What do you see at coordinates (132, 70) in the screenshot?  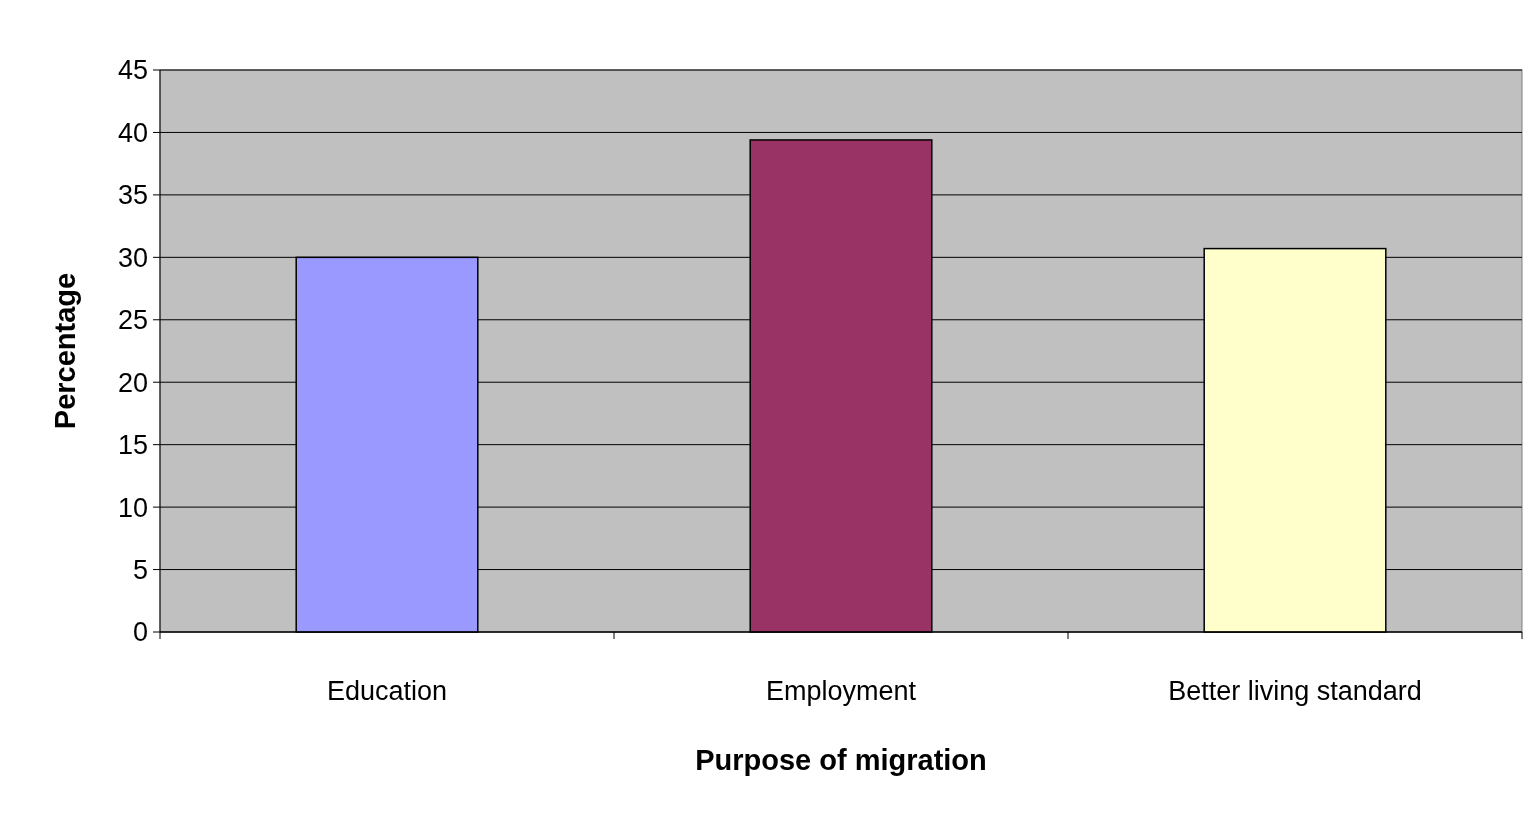 I see `y-tick-label: 45` at bounding box center [132, 70].